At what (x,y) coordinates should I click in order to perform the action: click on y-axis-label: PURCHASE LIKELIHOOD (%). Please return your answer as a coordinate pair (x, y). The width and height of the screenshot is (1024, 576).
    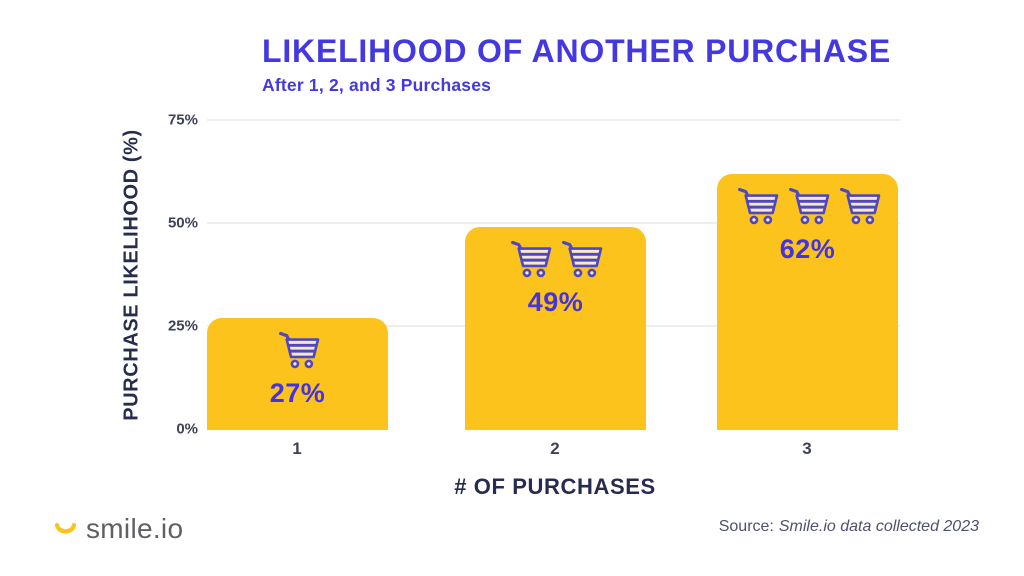
    Looking at the image, I should click on (131, 275).